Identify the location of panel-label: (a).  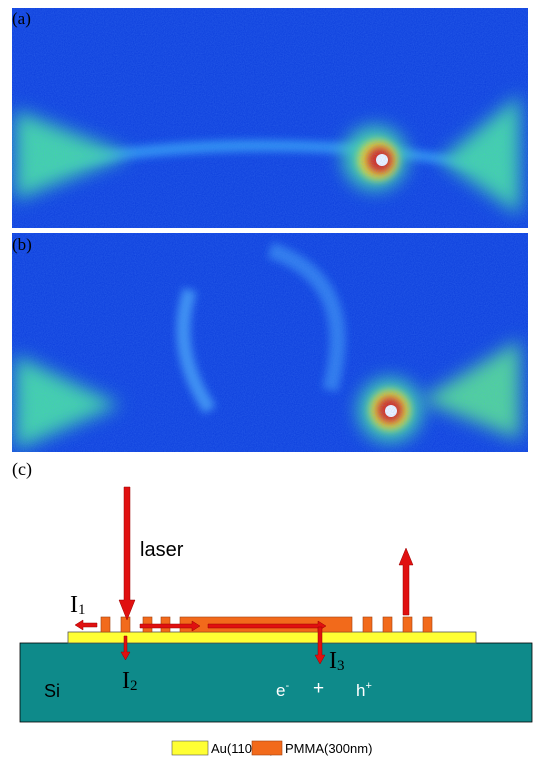
(21, 18).